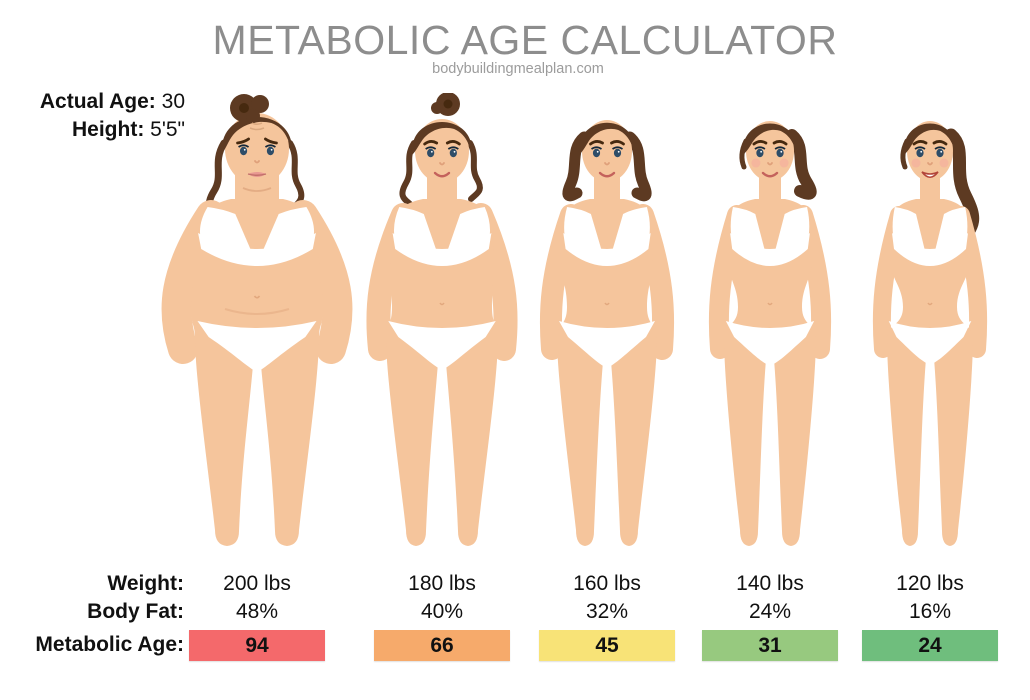  What do you see at coordinates (135, 611) in the screenshot?
I see `body-fat-row-label: Body Fat:` at bounding box center [135, 611].